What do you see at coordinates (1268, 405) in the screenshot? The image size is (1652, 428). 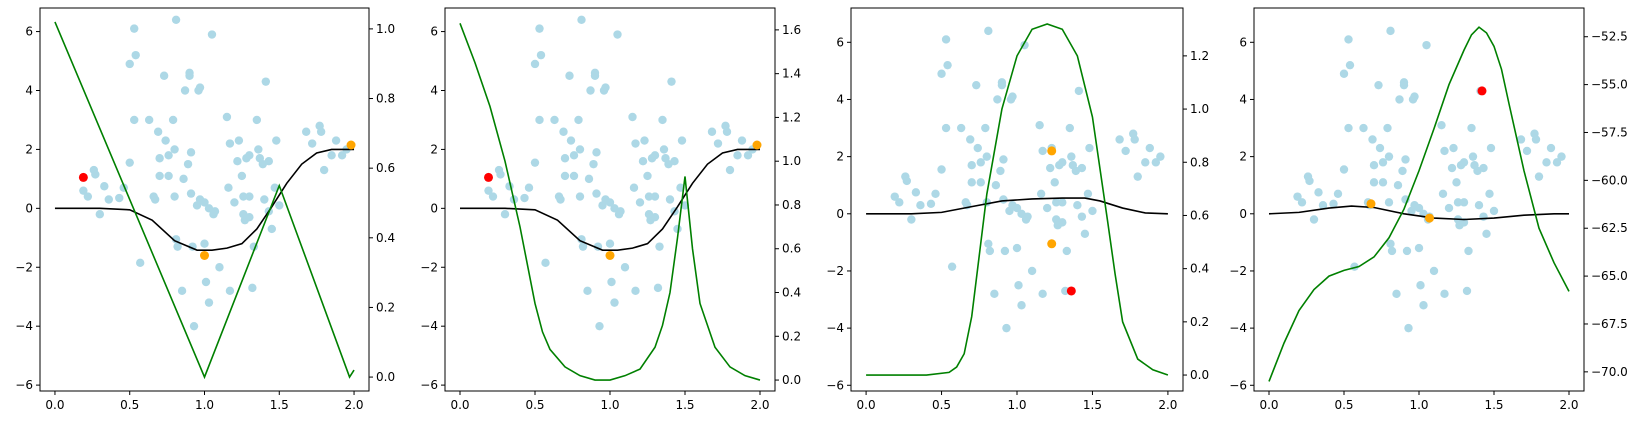 I see `x-tick-label: 0.0` at bounding box center [1268, 405].